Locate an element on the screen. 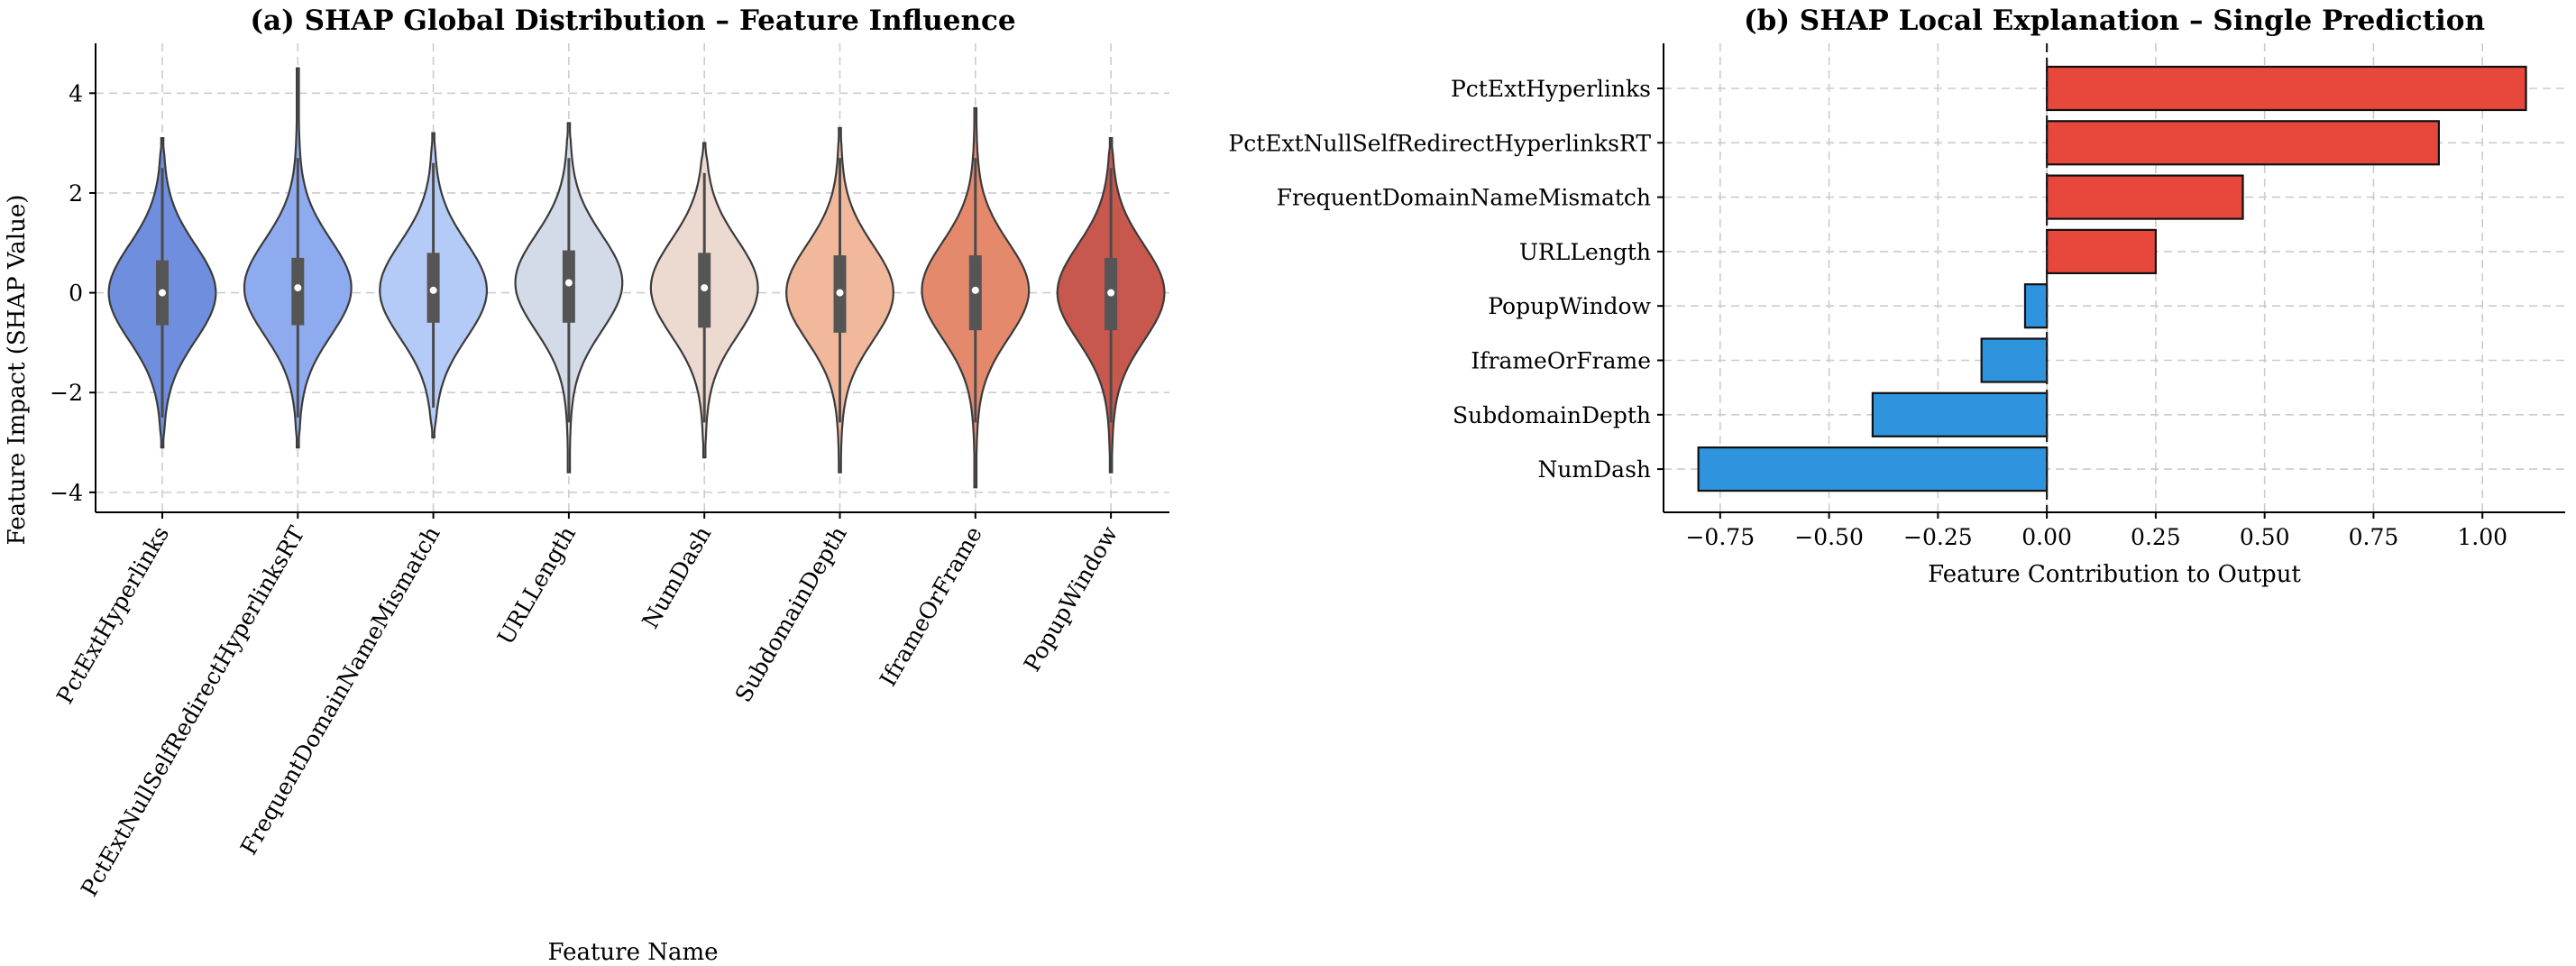 This screenshot has width=2576, height=966. violin-x-axis-label: Feature Name is located at coordinates (632, 953).